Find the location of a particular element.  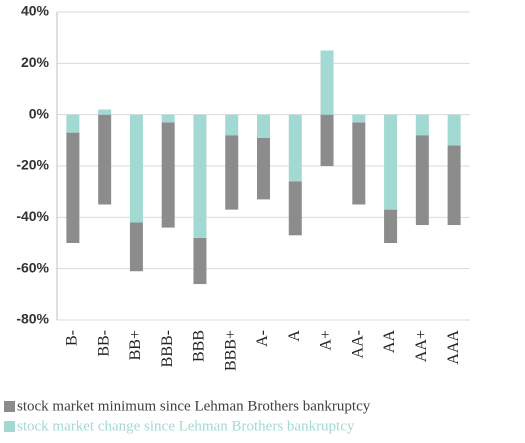

x-tick-label: BBB- is located at coordinates (167, 348).